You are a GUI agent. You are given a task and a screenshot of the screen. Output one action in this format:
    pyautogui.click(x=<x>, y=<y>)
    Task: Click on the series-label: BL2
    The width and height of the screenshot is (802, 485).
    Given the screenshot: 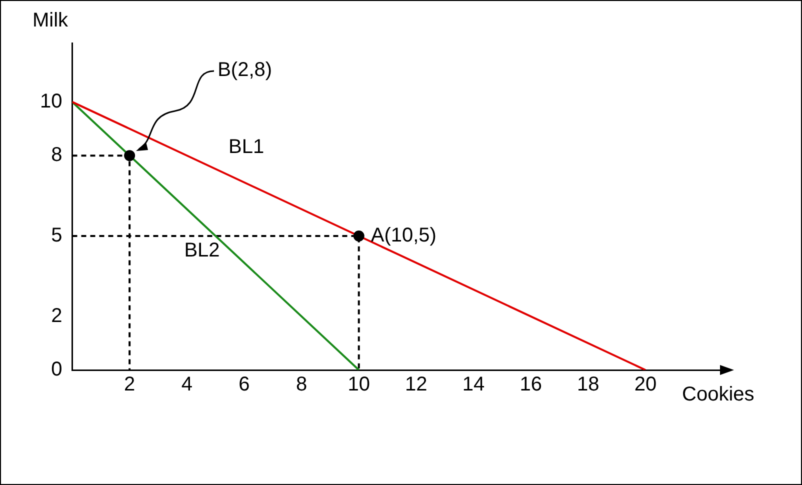 What is the action you would take?
    pyautogui.click(x=202, y=250)
    